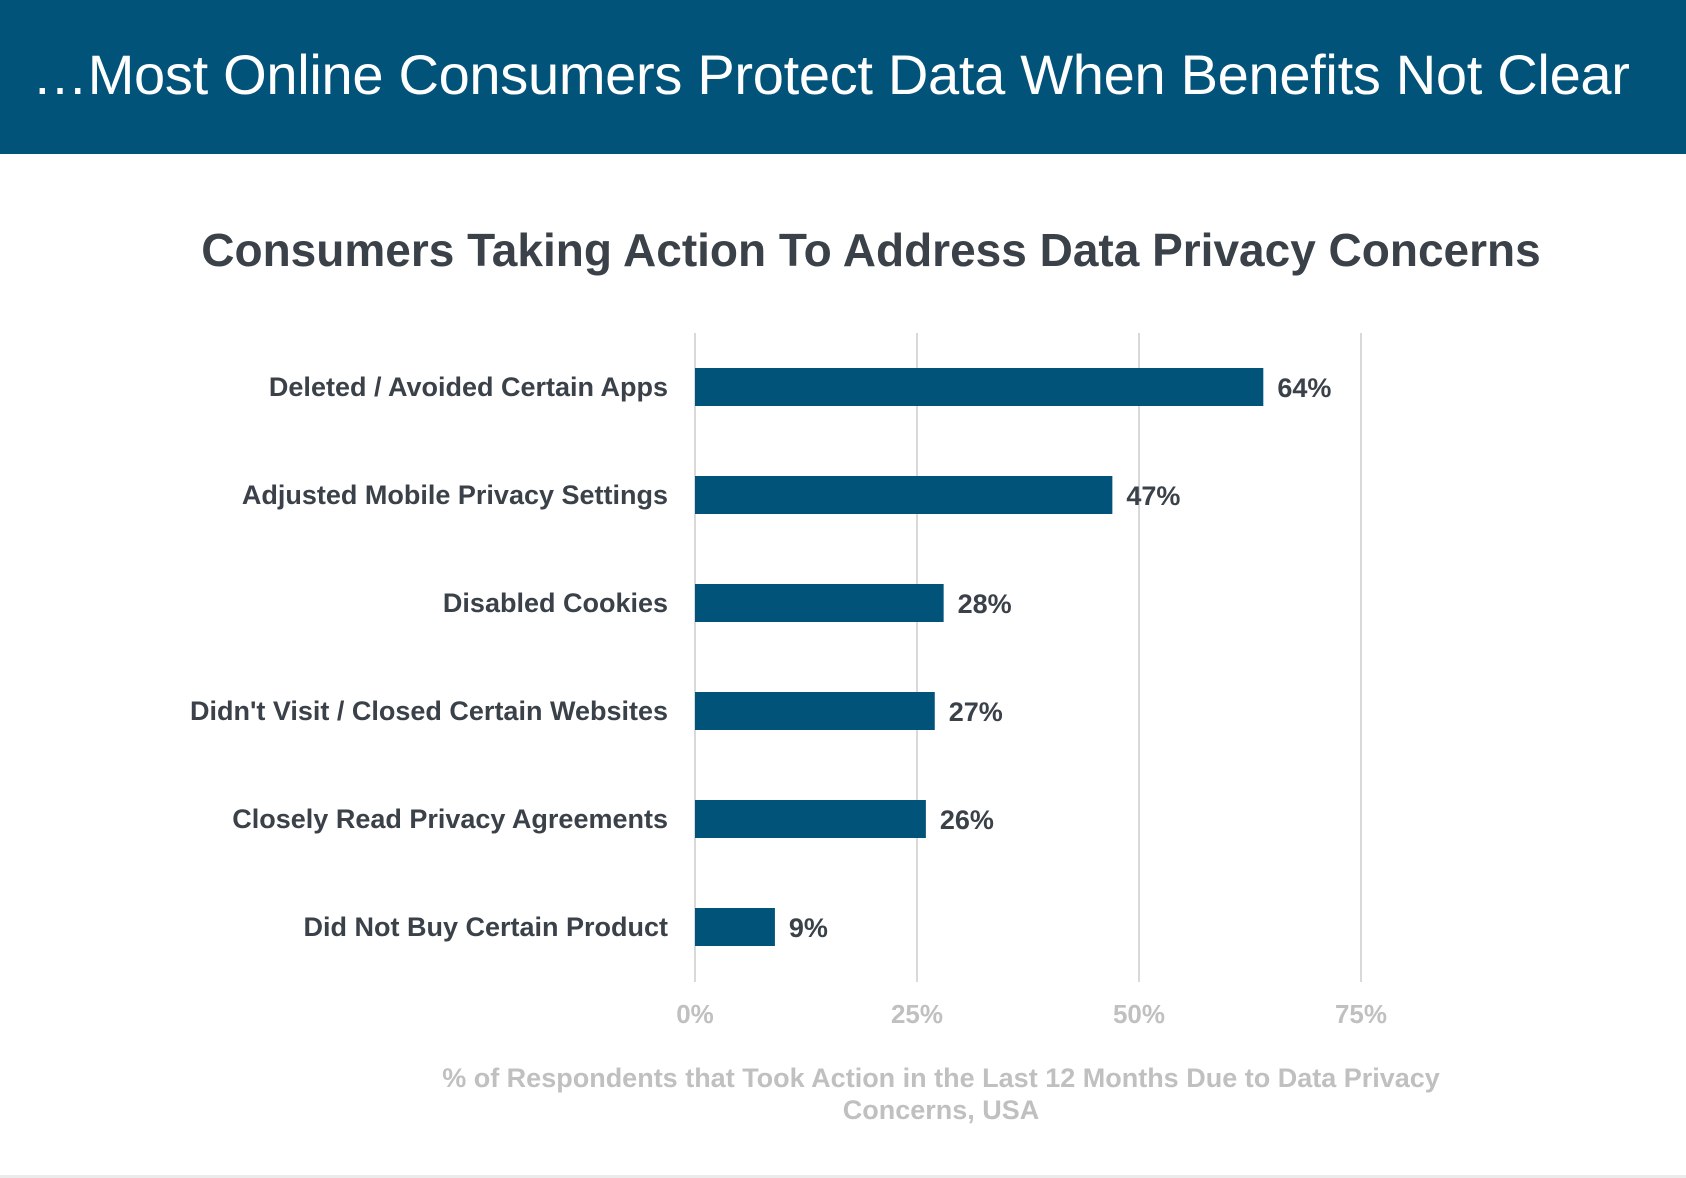 The width and height of the screenshot is (1686, 1178). What do you see at coordinates (843, 1176) in the screenshot?
I see `bottom-divider` at bounding box center [843, 1176].